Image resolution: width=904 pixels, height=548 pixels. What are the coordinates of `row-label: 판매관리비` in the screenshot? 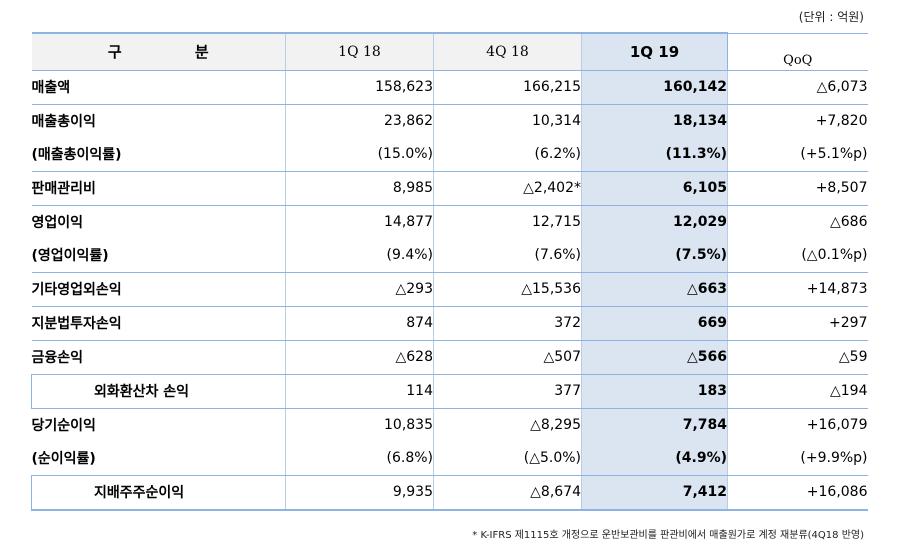 It's located at (158, 188).